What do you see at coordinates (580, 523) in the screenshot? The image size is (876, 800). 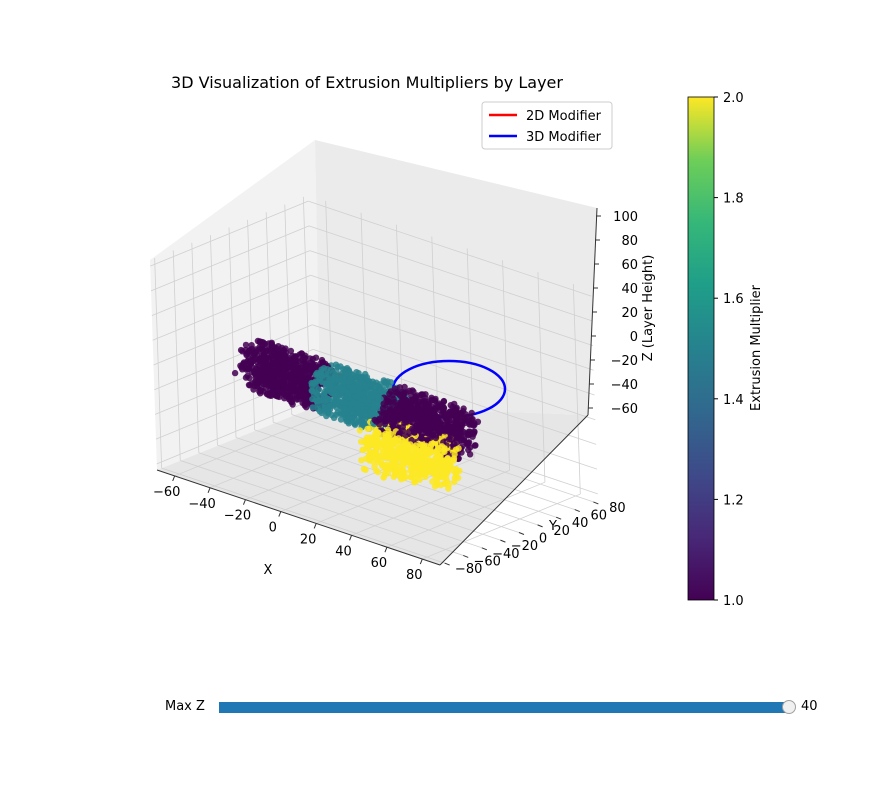 I see `y-tick-label: 40` at bounding box center [580, 523].